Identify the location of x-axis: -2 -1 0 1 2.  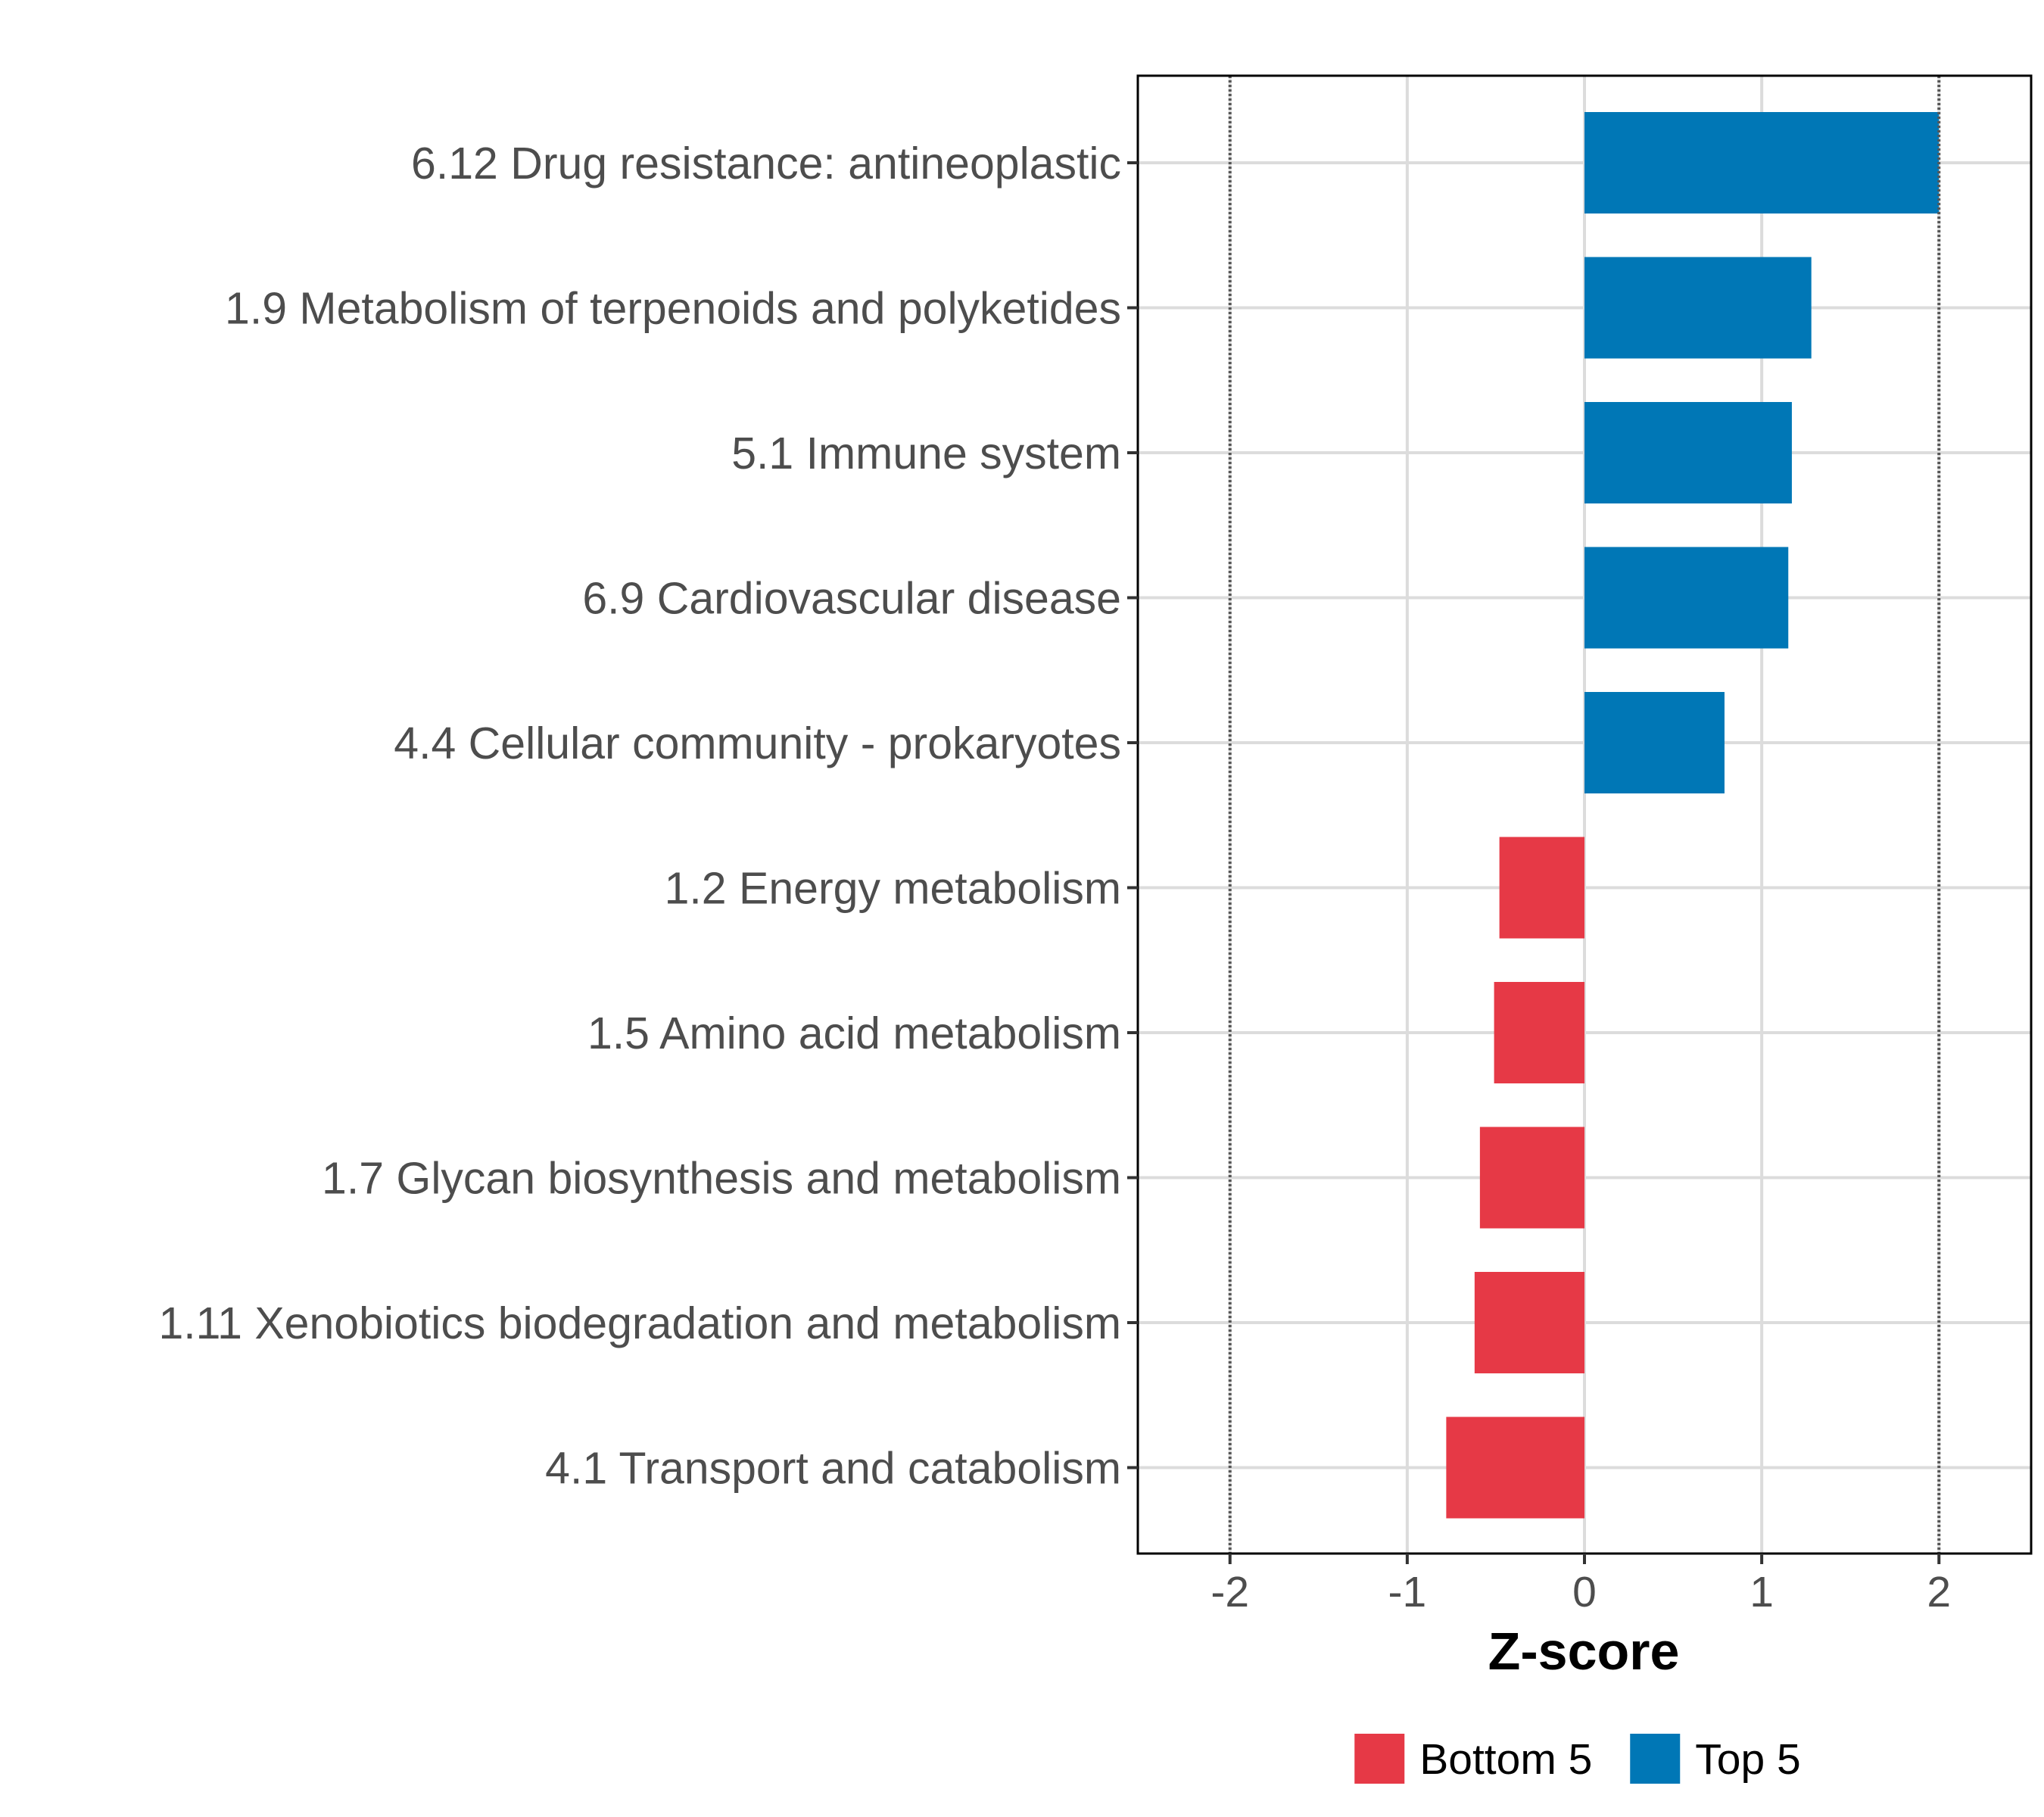
(1581, 1585).